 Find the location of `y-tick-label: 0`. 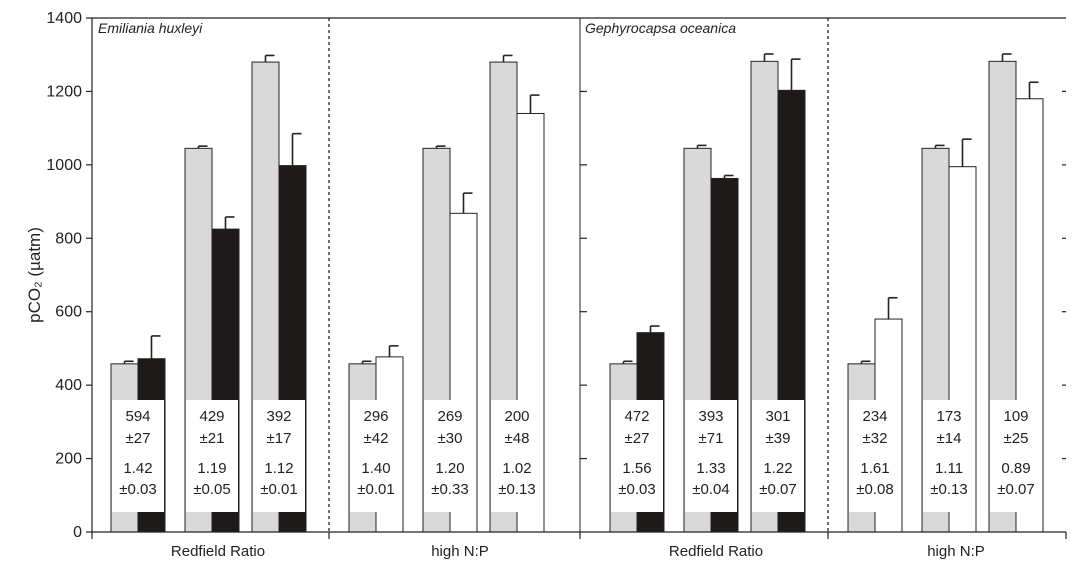

y-tick-label: 0 is located at coordinates (77, 532).